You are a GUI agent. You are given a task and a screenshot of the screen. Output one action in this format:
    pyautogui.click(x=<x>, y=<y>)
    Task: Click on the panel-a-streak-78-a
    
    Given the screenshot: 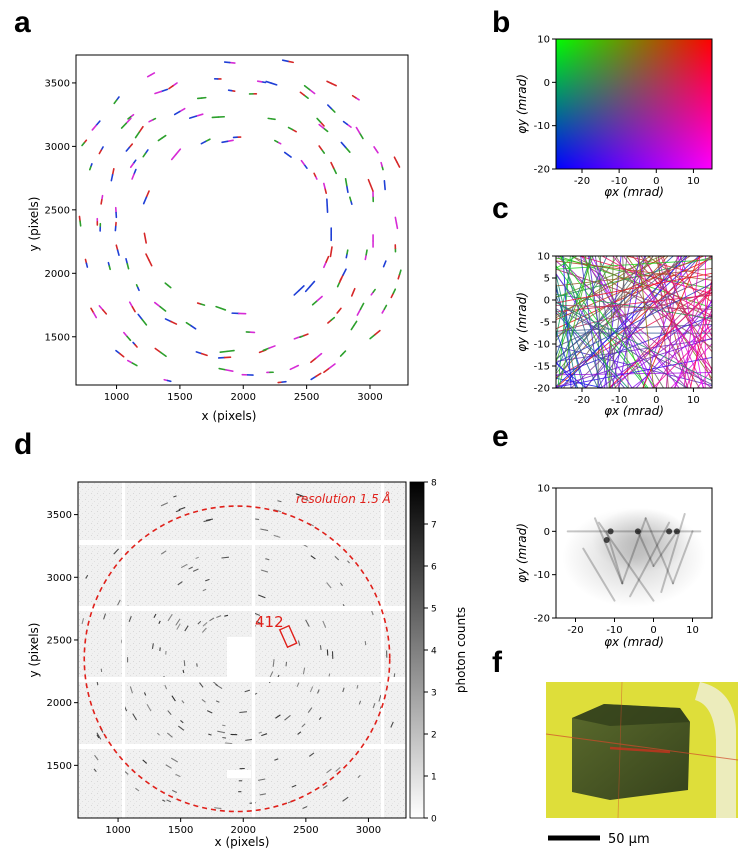 What is the action you would take?
    pyautogui.click(x=397, y=226)
    